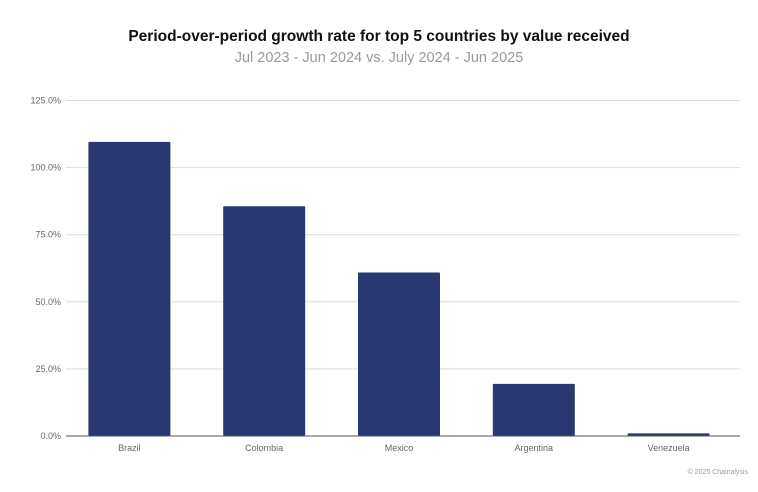 Image resolution: width=758 pixels, height=492 pixels. What do you see at coordinates (668, 434) in the screenshot?
I see `bar-venezuela` at bounding box center [668, 434].